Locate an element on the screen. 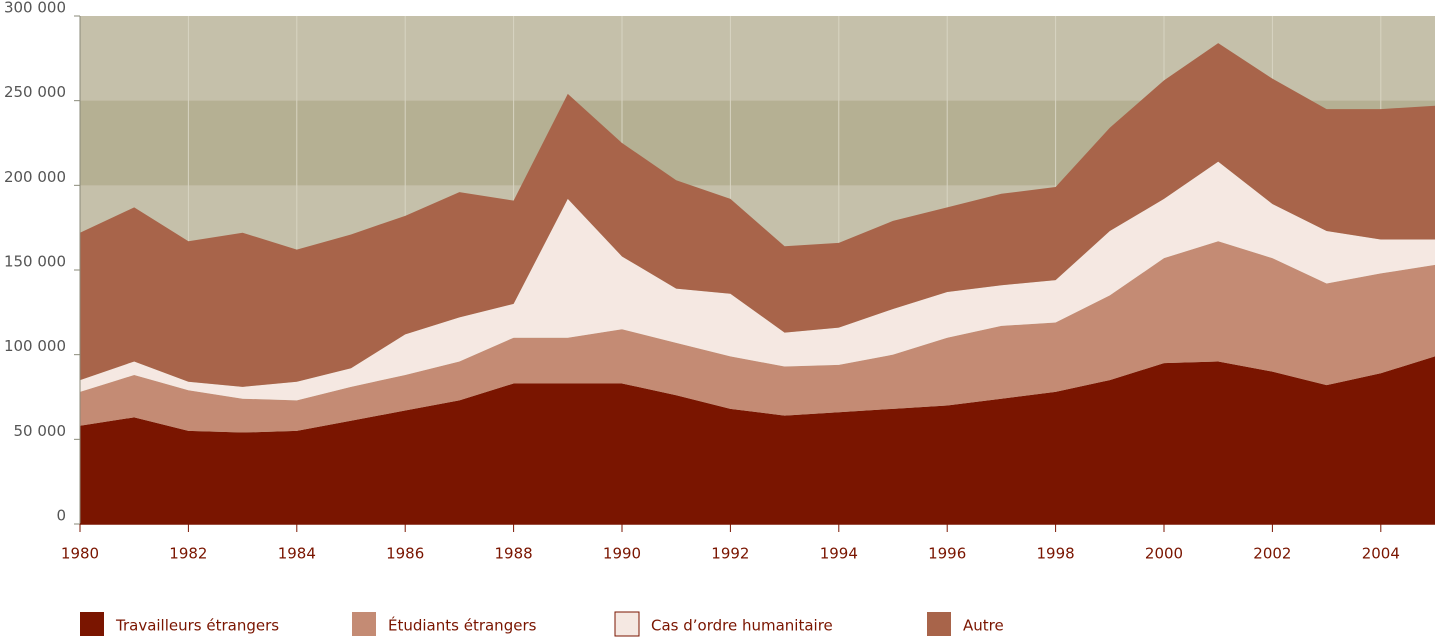 This screenshot has height=641, width=1443. y-tick-label: 150 000 is located at coordinates (35, 262).